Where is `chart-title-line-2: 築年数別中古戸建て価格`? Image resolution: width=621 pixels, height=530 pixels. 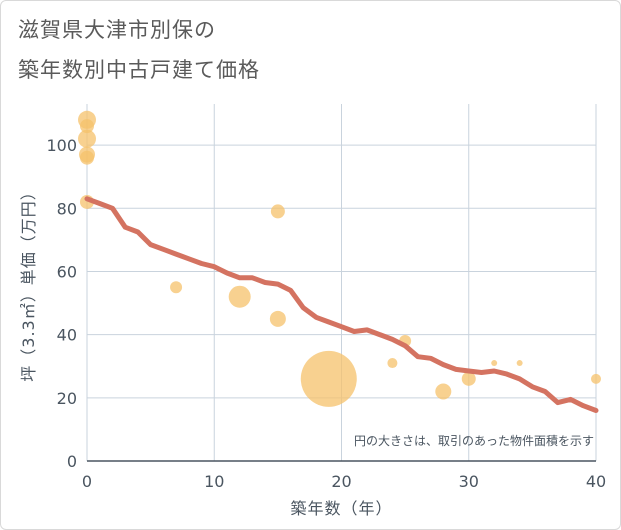
chart-title-line-2: 築年数別中古戸建て価格 is located at coordinates (139, 70).